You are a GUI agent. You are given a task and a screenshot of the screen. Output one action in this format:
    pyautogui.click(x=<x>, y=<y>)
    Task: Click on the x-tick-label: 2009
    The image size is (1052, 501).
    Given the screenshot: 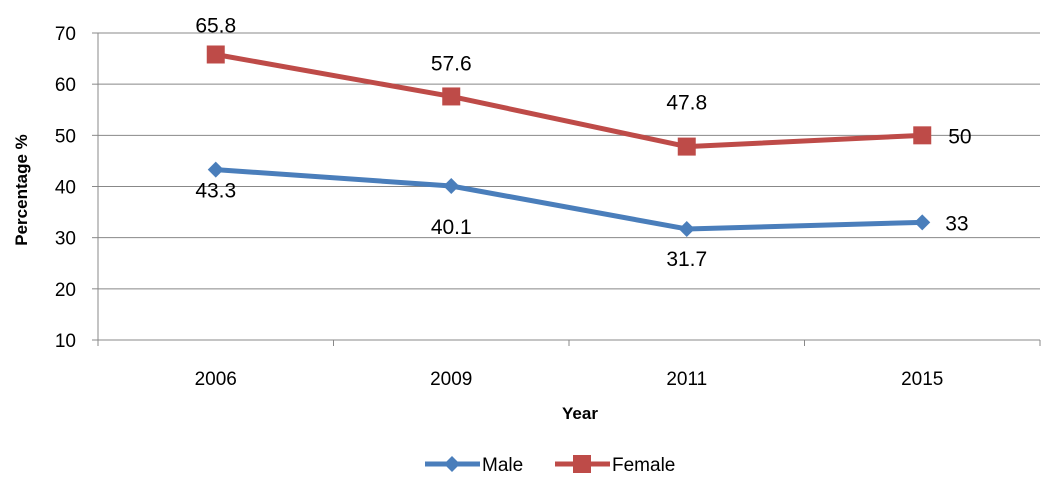 What is the action you would take?
    pyautogui.click(x=451, y=379)
    